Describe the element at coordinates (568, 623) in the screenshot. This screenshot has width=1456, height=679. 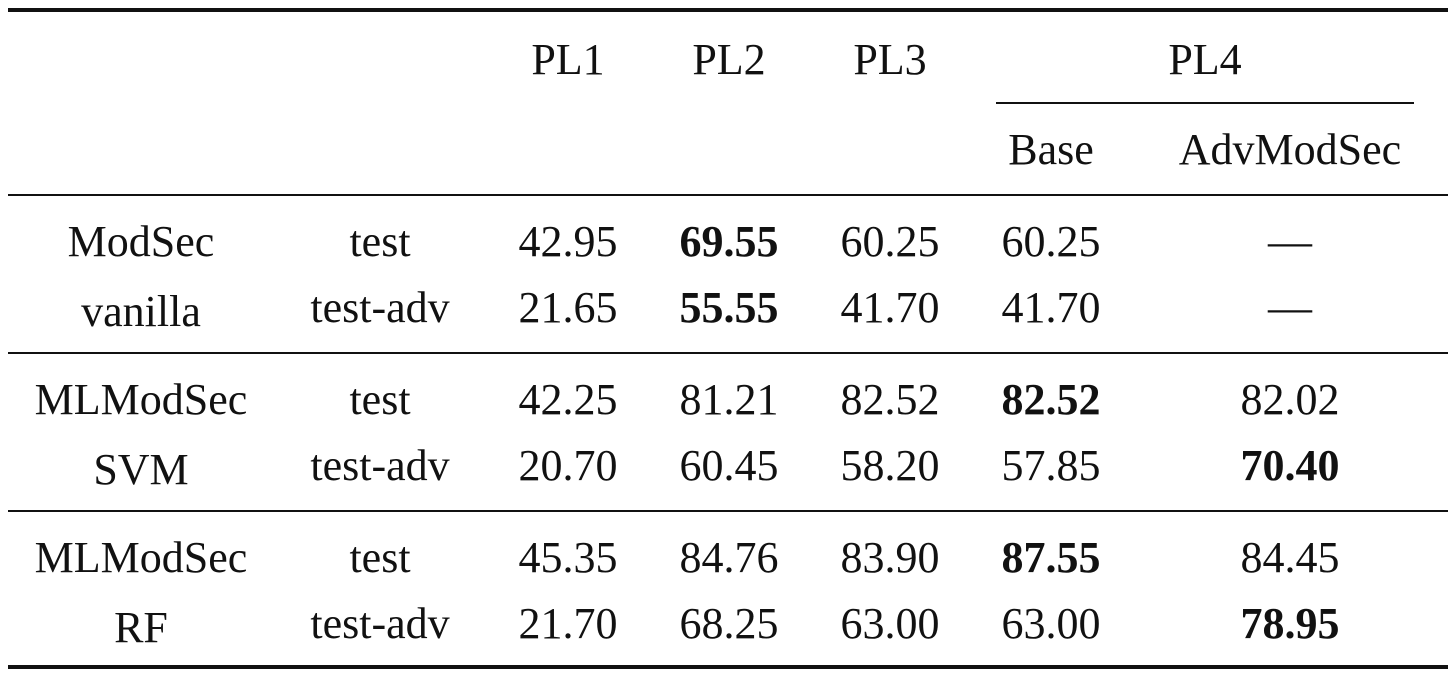
I see `value-cell: 21.70` at that location.